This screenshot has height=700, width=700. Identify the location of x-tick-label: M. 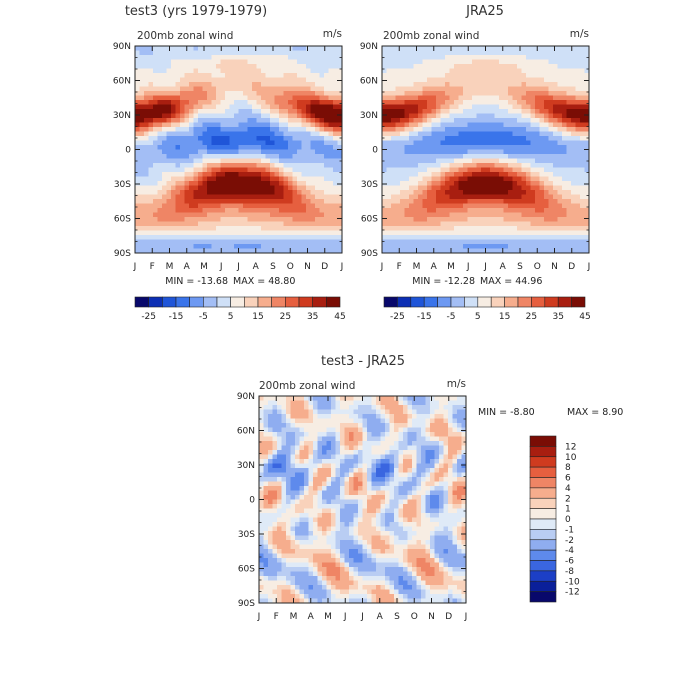
(204, 267).